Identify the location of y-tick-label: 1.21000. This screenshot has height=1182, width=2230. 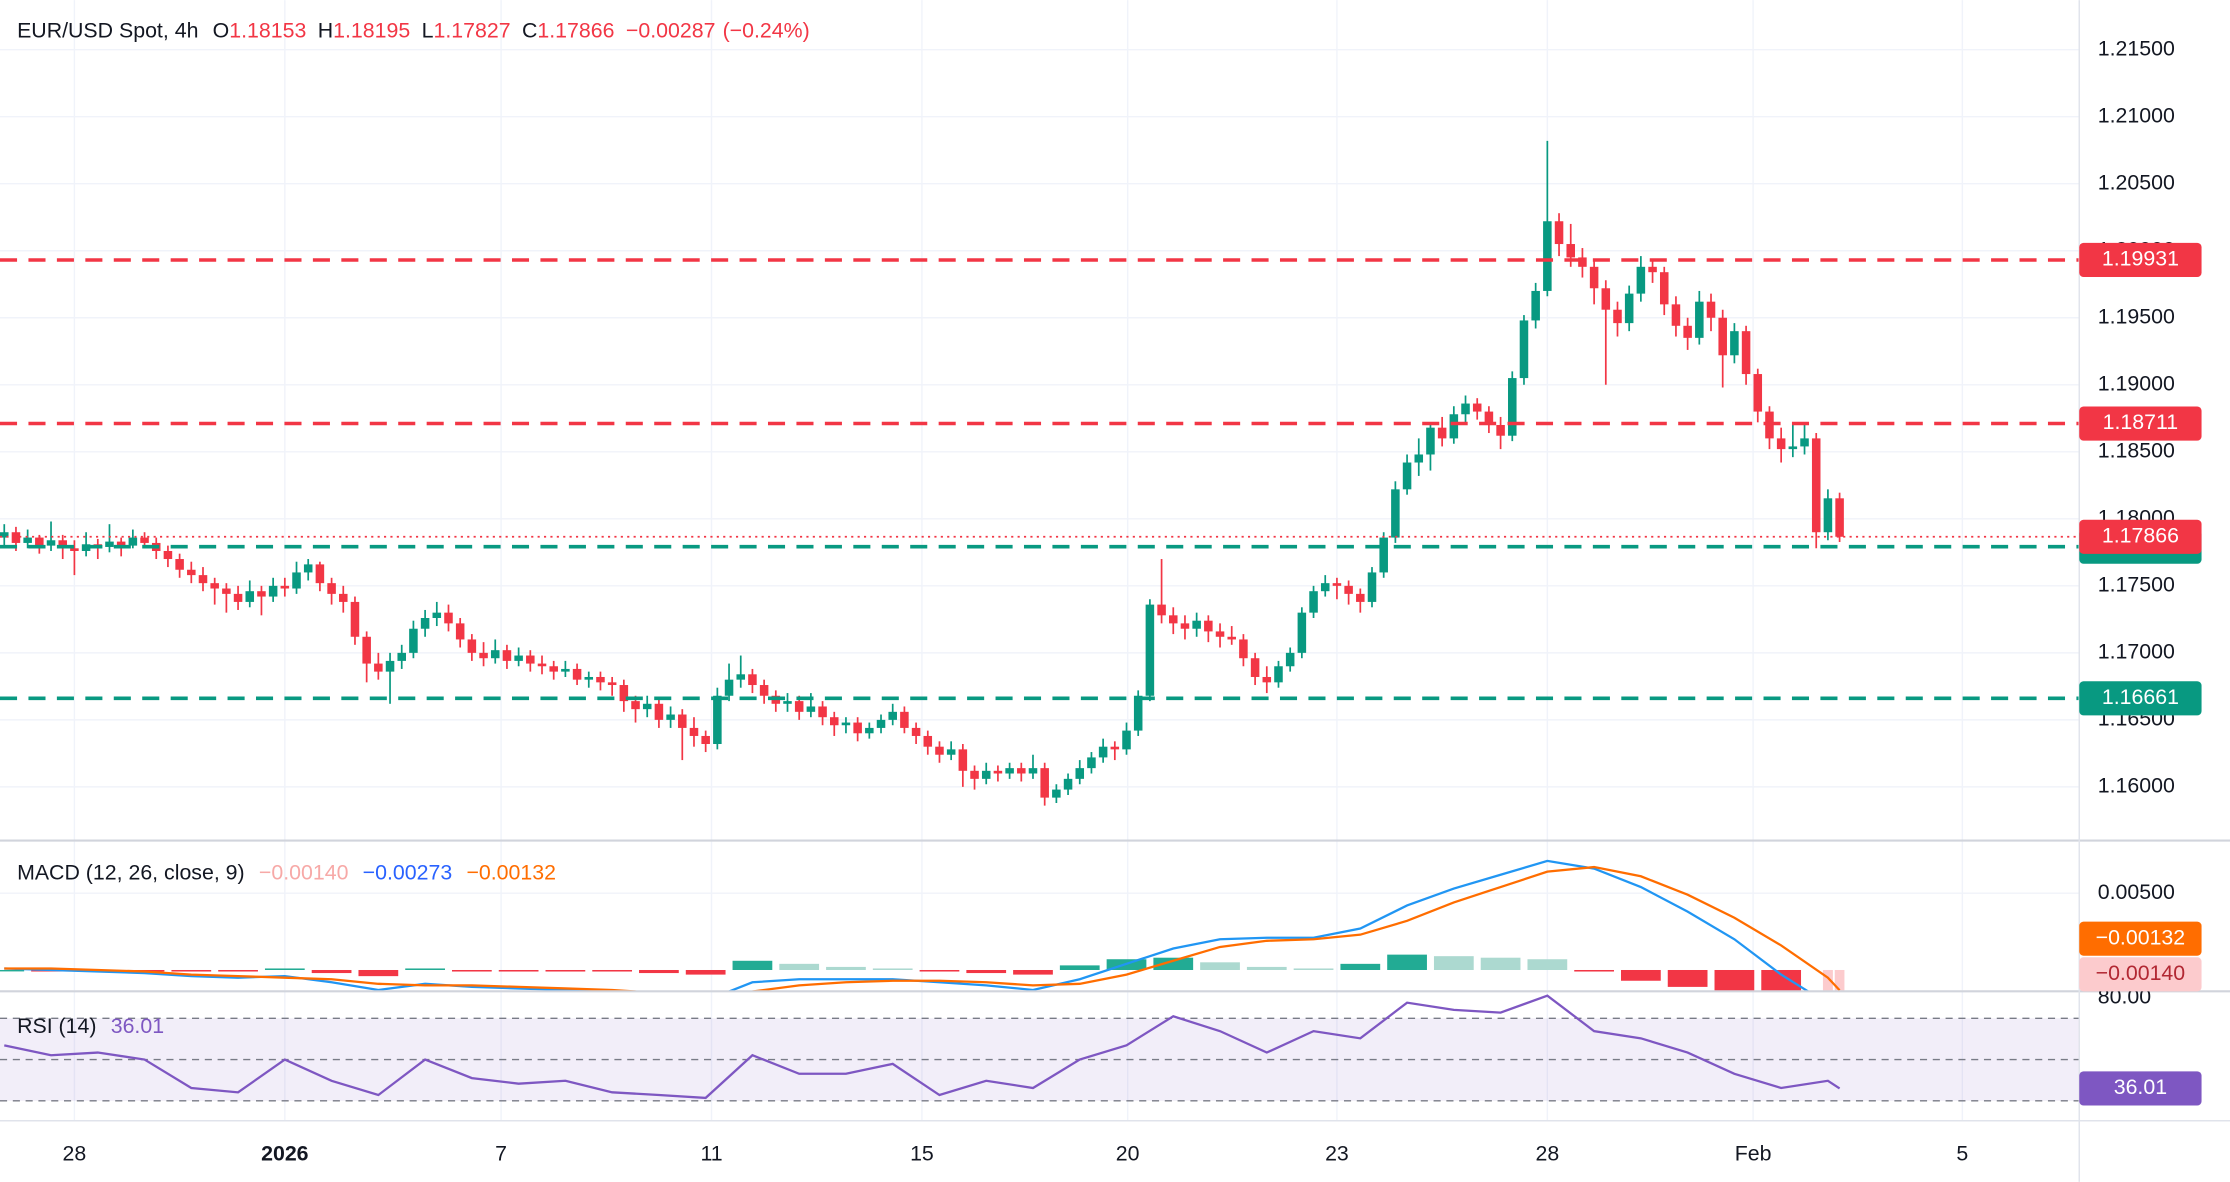
(2136, 115).